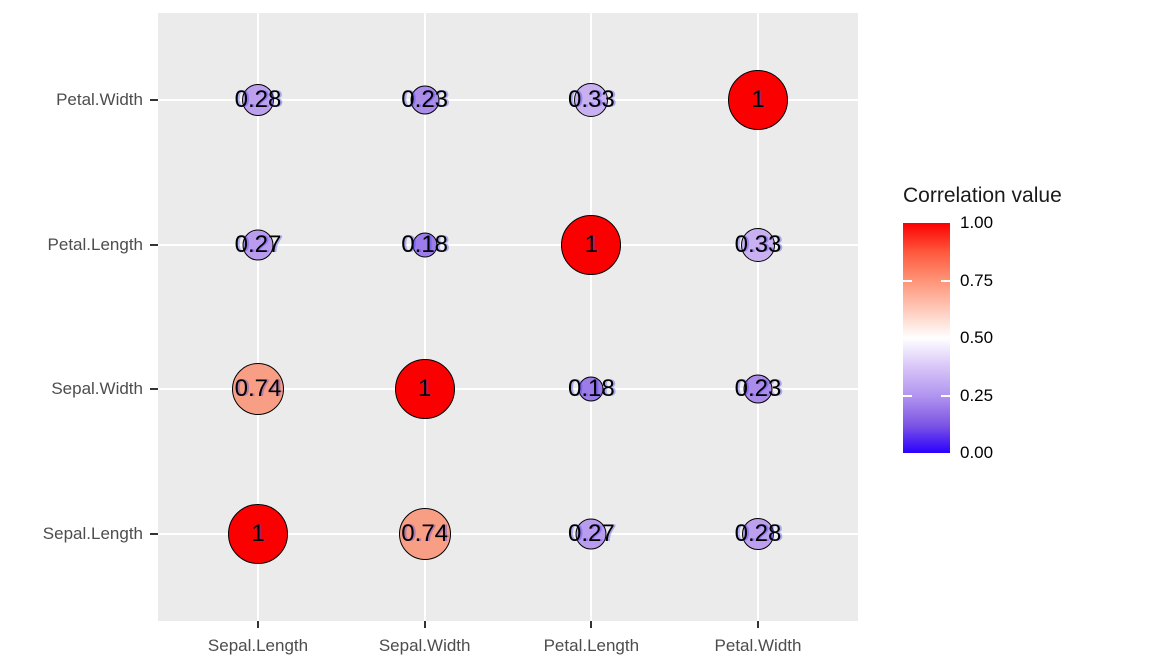 Image resolution: width=1152 pixels, height=672 pixels. I want to click on legend-tick-label: 0.50, so click(977, 337).